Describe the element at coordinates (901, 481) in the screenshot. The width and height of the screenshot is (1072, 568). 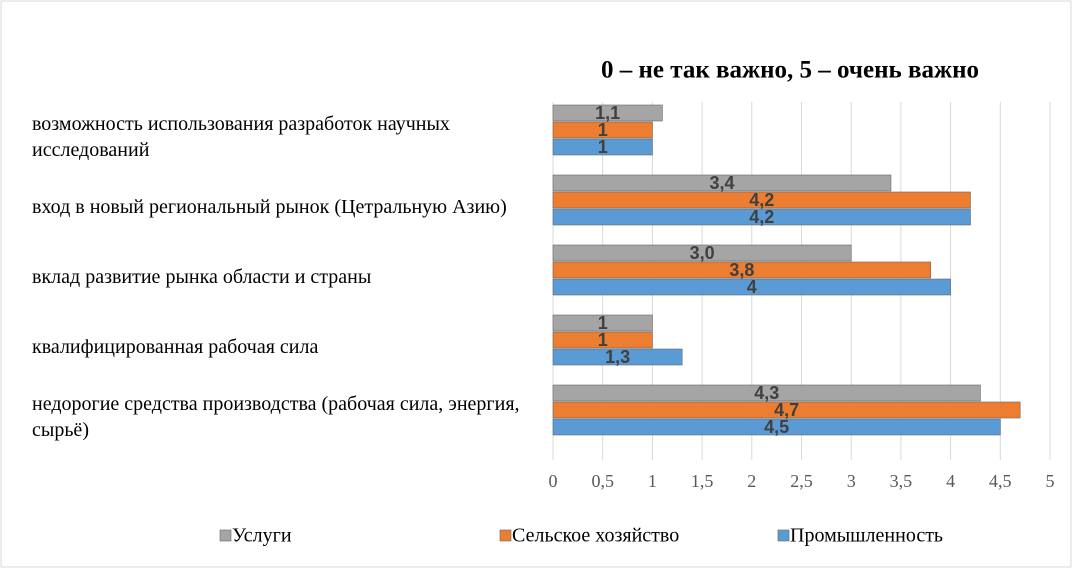
I see `x-tick-label: 3,5` at that location.